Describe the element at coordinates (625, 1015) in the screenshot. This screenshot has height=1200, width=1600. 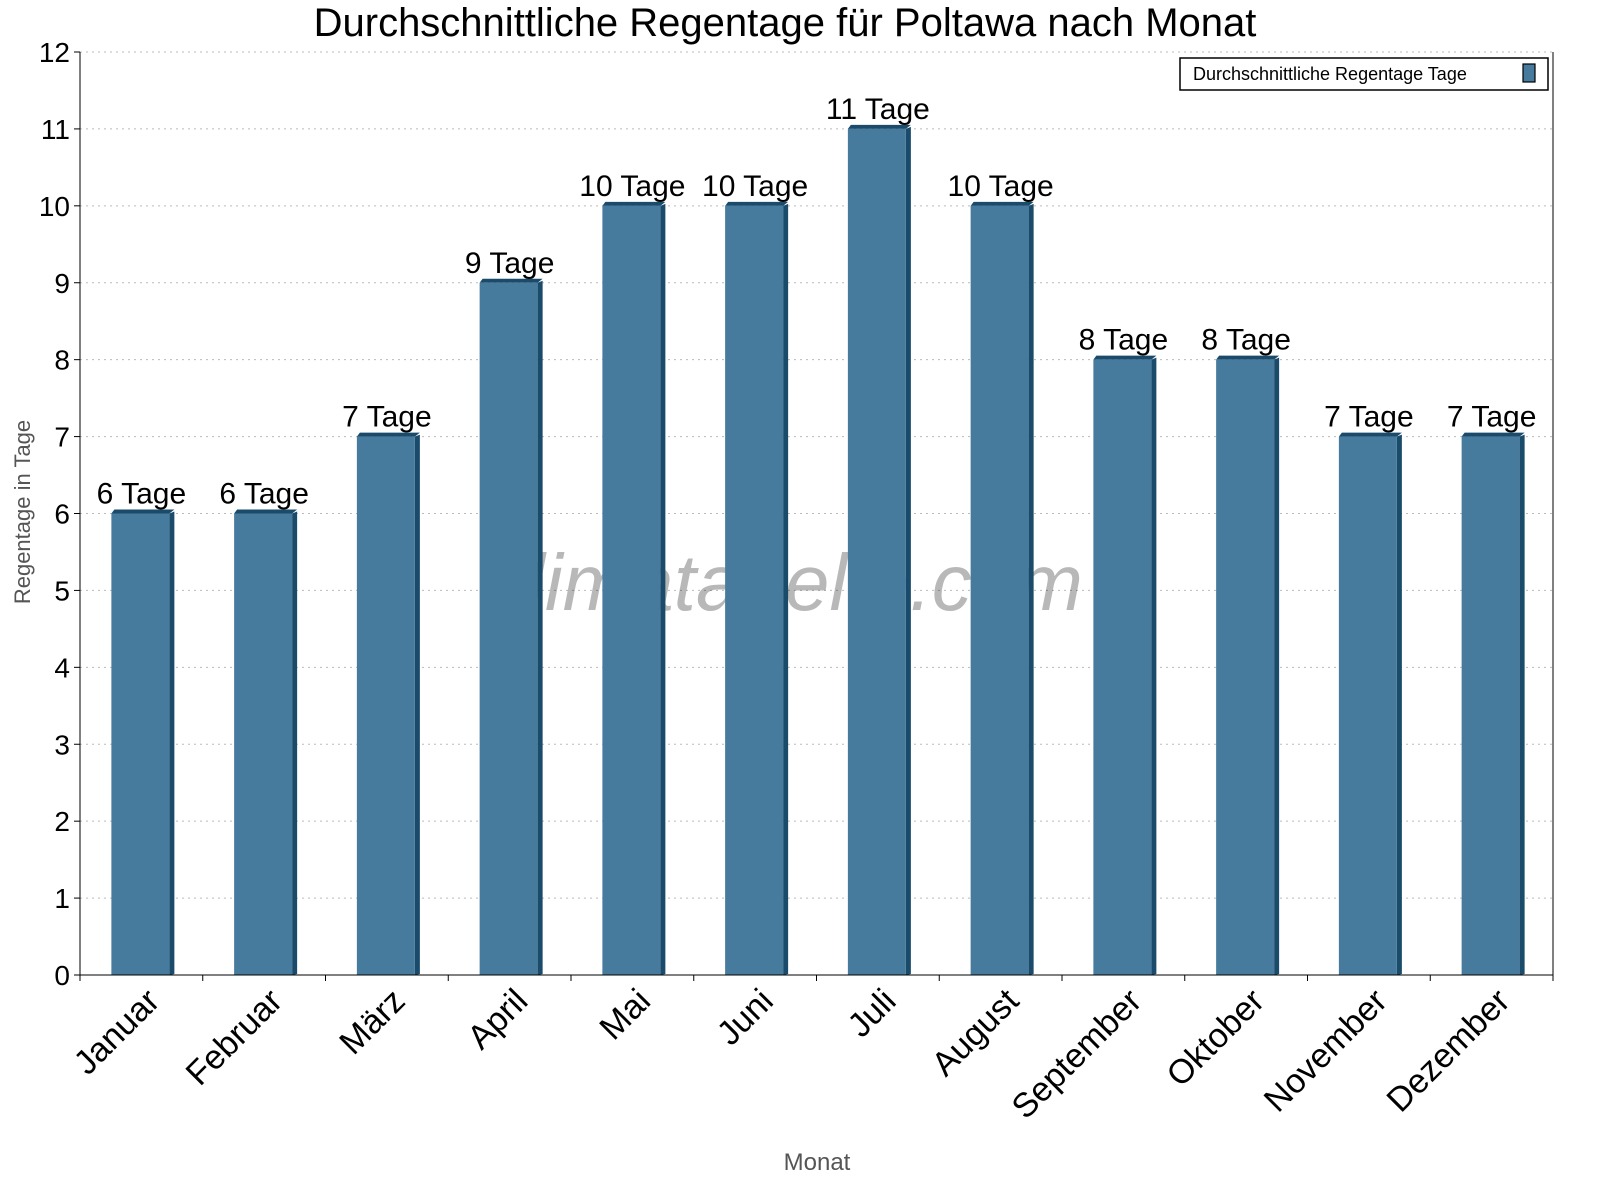
I see `x-tick-label: Mai` at that location.